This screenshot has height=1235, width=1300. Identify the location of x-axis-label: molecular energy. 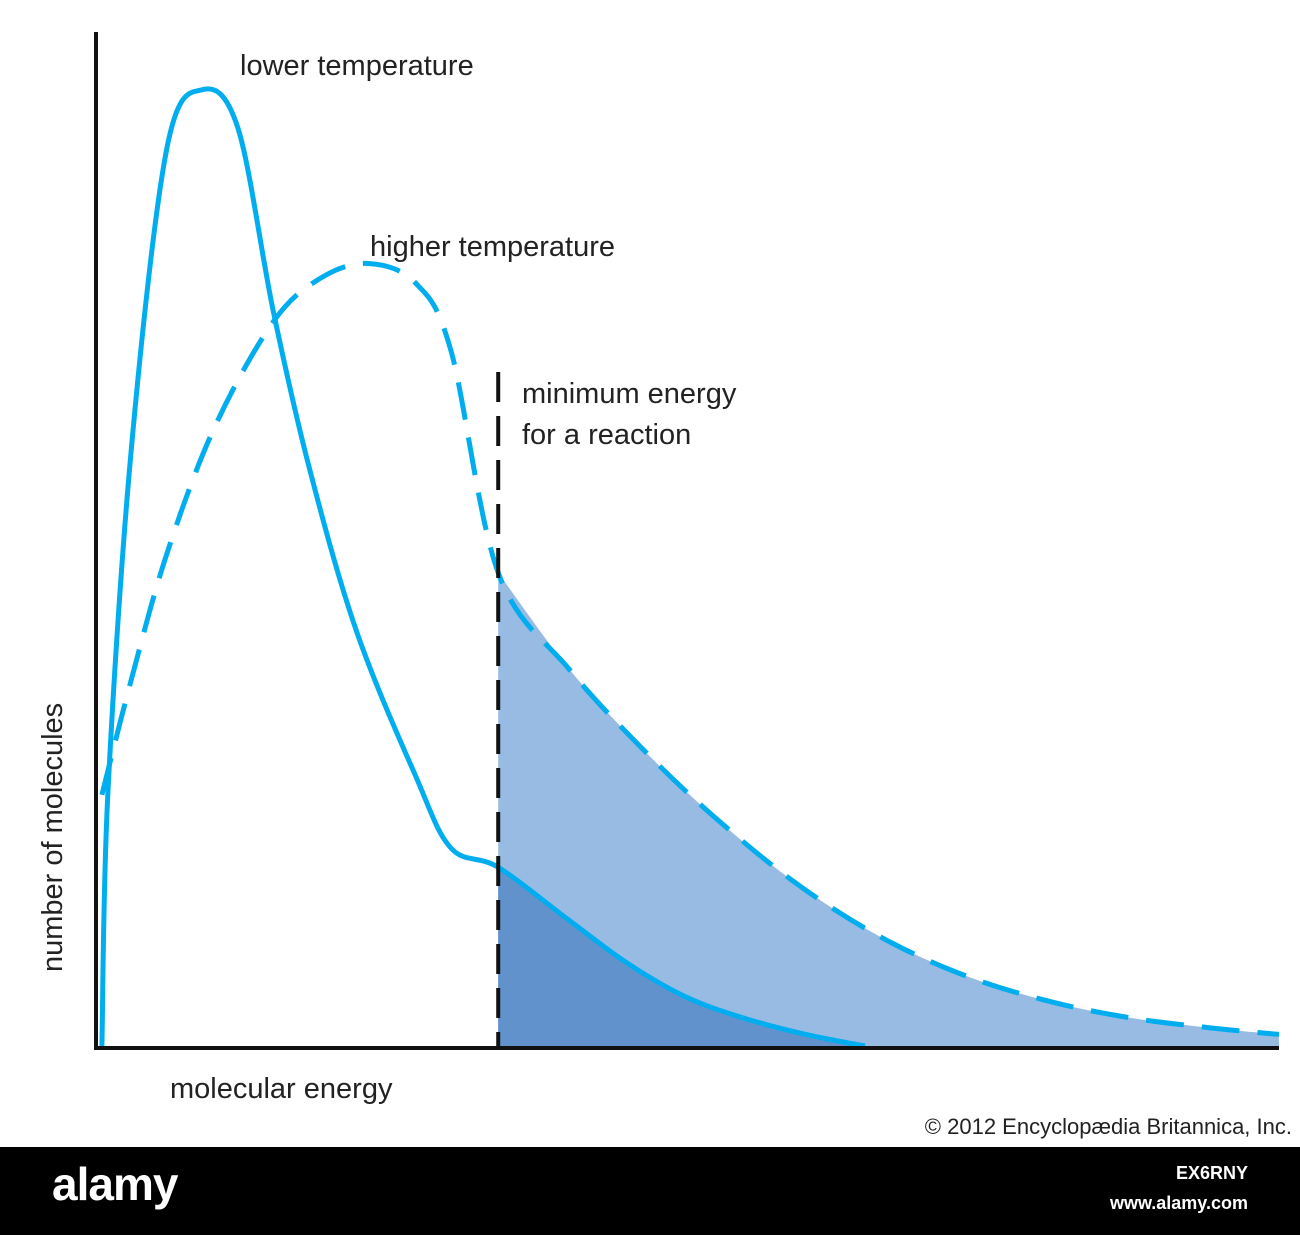
(281, 1089).